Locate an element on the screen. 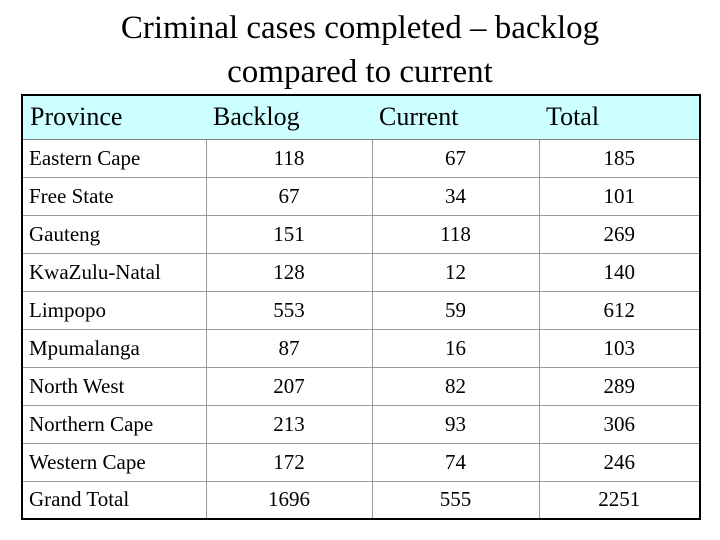  header-total: Total is located at coordinates (619, 117).